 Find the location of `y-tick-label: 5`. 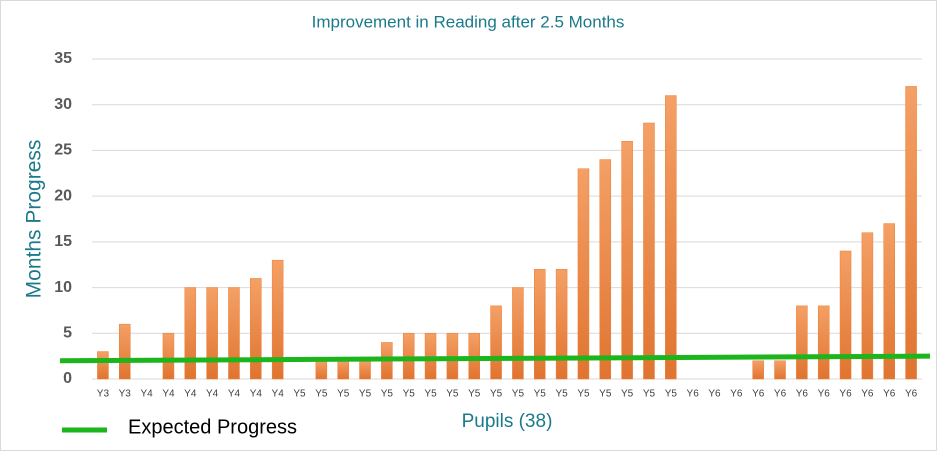

y-tick-label: 5 is located at coordinates (67, 333).